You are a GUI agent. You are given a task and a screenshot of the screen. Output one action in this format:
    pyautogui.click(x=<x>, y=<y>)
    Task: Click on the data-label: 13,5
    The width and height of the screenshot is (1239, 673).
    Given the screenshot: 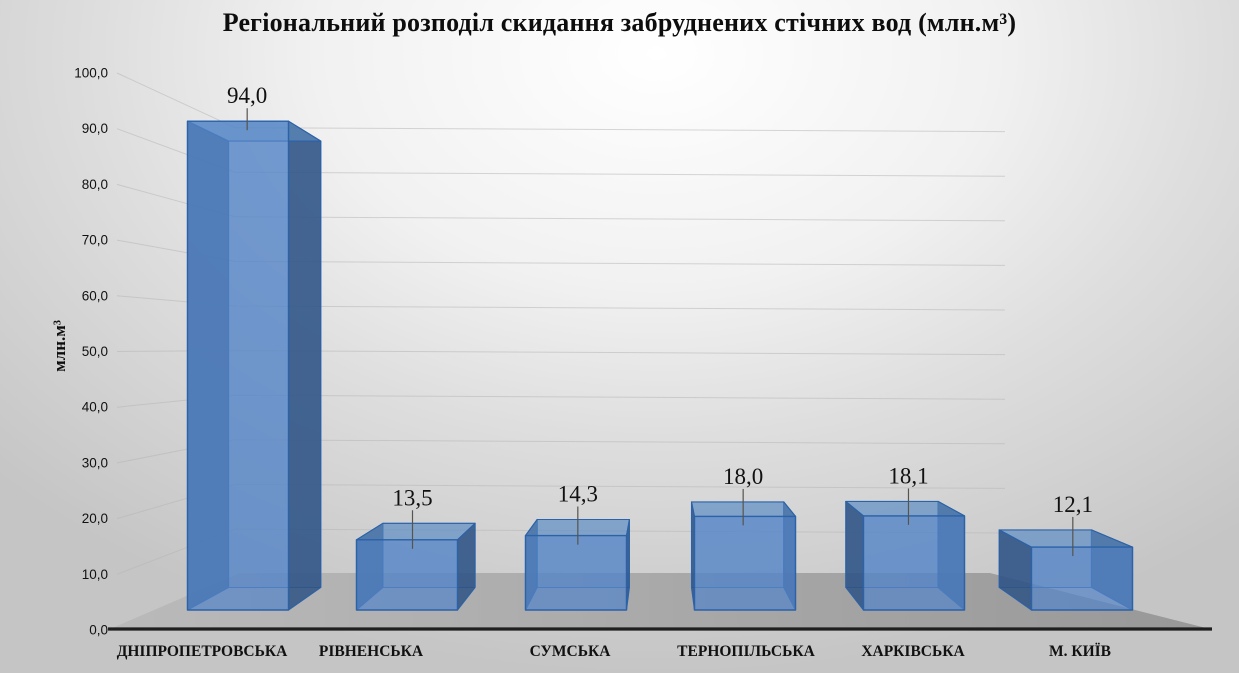 What is the action you would take?
    pyautogui.click(x=412, y=497)
    